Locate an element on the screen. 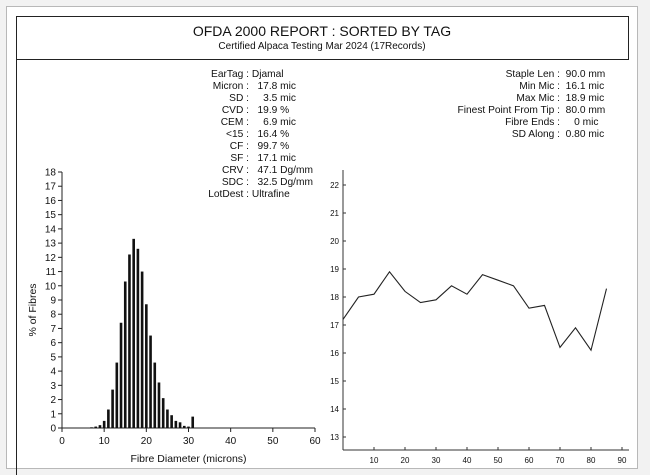 The image size is (650, 475). y-tick-label: 19 is located at coordinates (334, 269).